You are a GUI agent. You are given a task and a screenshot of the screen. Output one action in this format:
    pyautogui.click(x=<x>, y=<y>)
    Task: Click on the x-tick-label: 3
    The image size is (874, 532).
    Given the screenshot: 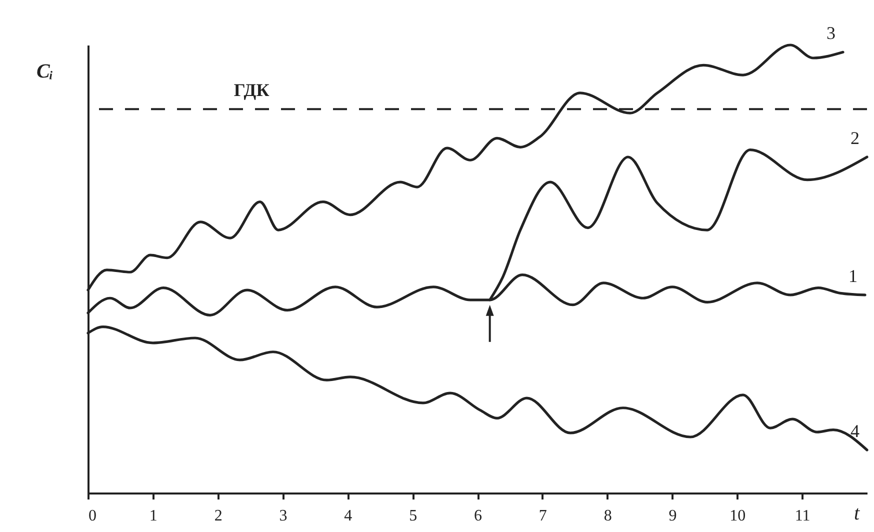 What is the action you would take?
    pyautogui.click(x=283, y=516)
    